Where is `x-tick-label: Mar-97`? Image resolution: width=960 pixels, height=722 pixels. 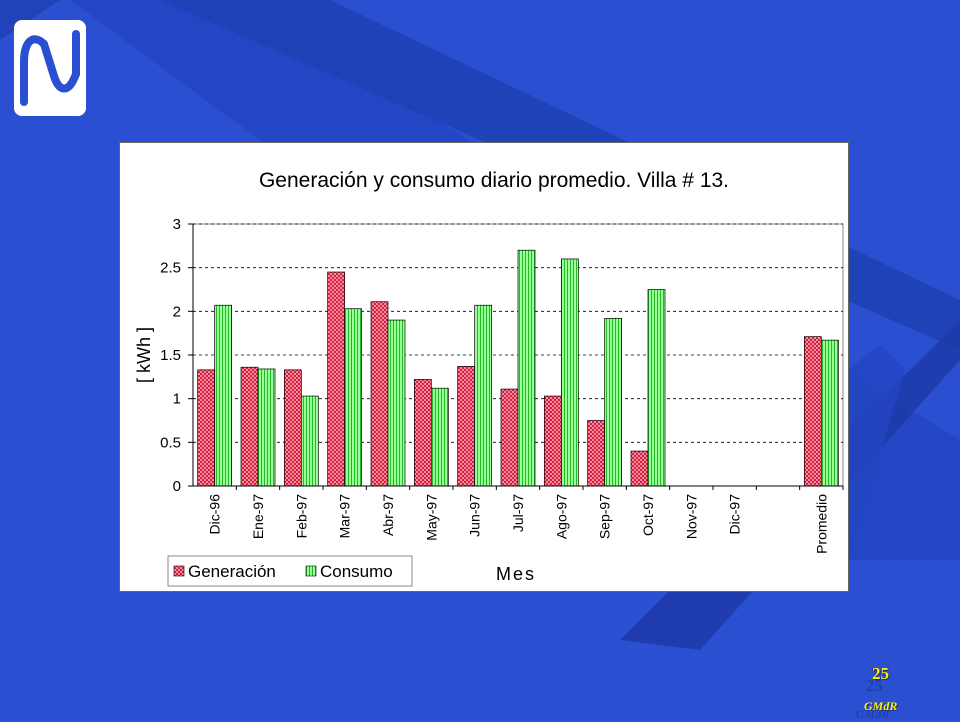 x-tick-label: Mar-97 is located at coordinates (345, 516).